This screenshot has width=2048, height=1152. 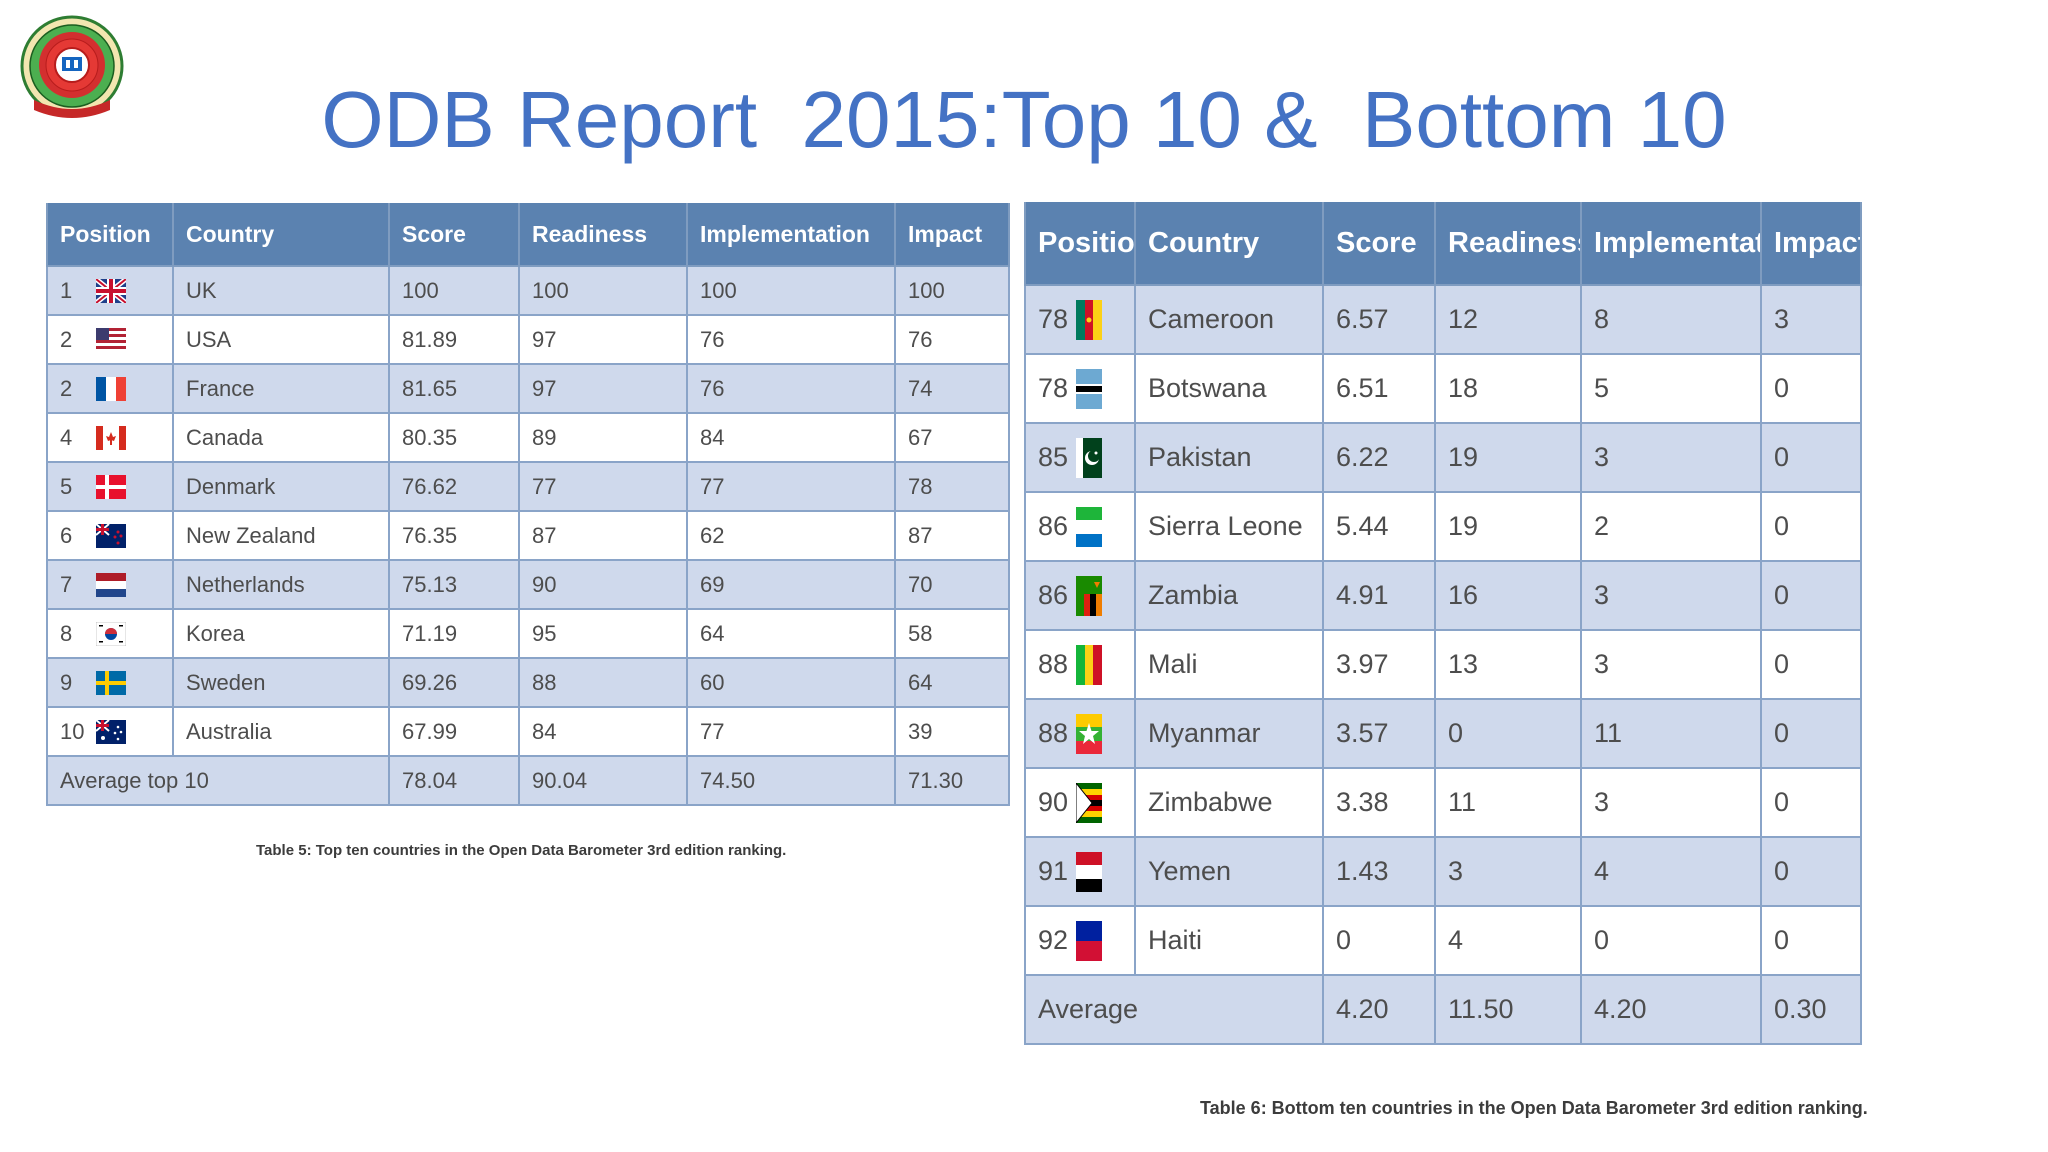 What do you see at coordinates (528, 290) in the screenshot?
I see `table-row: 1 UK 100 100 100 100` at bounding box center [528, 290].